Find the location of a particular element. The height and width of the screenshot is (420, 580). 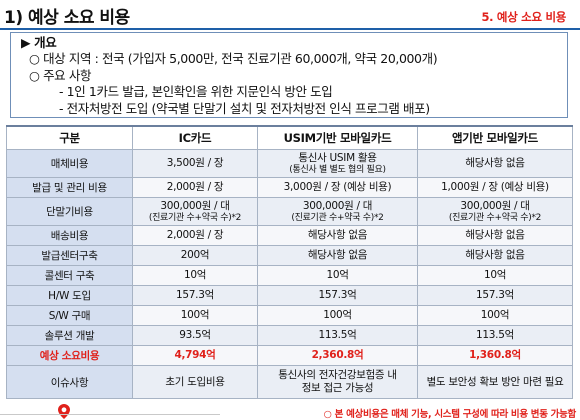

cell-main-text: 4,794억 is located at coordinates (195, 355).